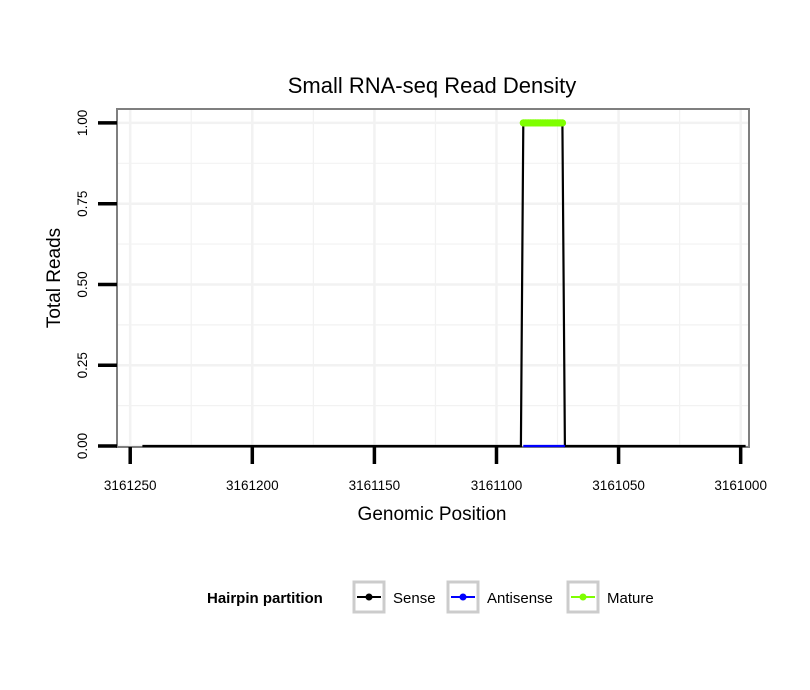  What do you see at coordinates (130, 485) in the screenshot?
I see `x-tick-label: 3161250` at bounding box center [130, 485].